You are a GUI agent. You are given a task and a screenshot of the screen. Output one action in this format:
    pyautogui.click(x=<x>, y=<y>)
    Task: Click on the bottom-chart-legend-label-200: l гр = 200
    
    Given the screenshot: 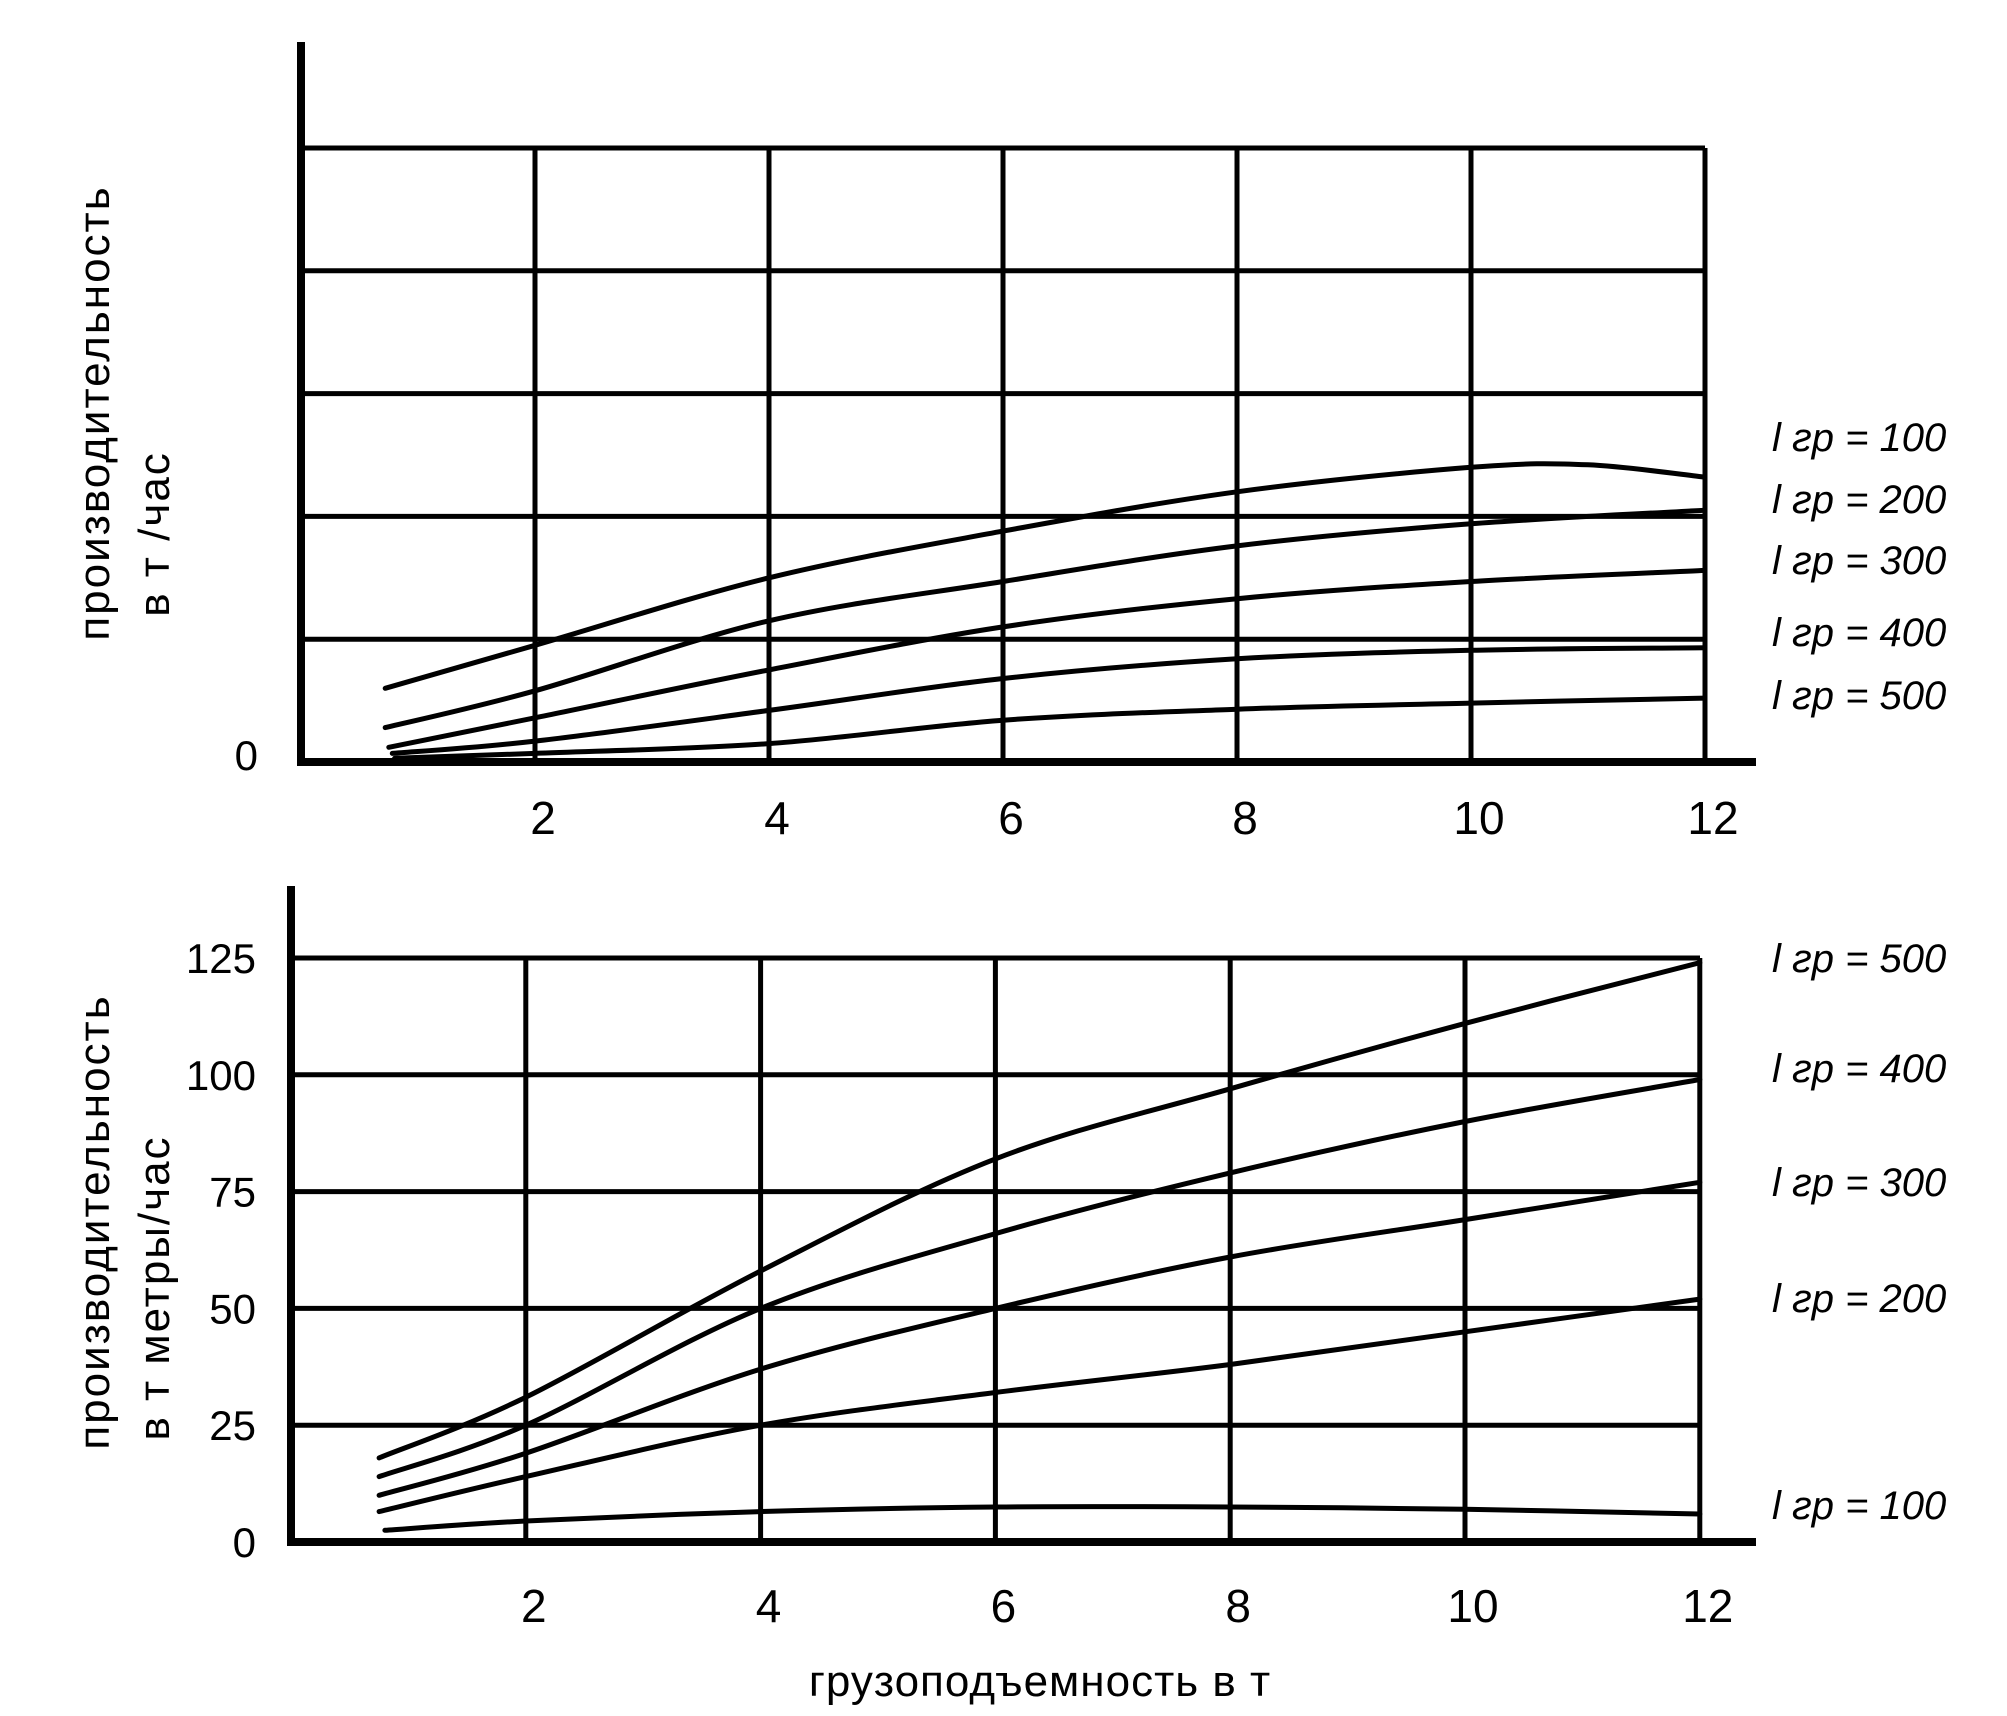 What is the action you would take?
    pyautogui.click(x=1859, y=1299)
    